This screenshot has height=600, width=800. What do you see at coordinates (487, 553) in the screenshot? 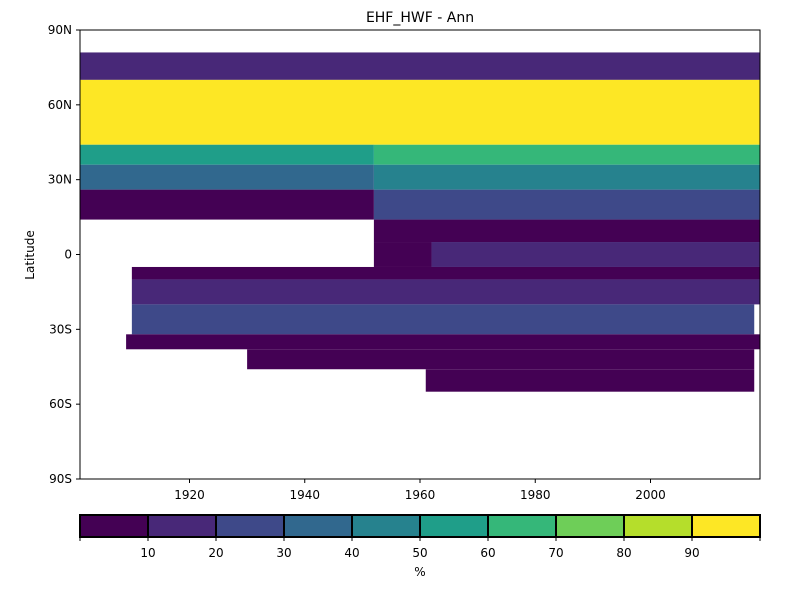
I see `colorbar-tick-label-5: 60` at bounding box center [487, 553].